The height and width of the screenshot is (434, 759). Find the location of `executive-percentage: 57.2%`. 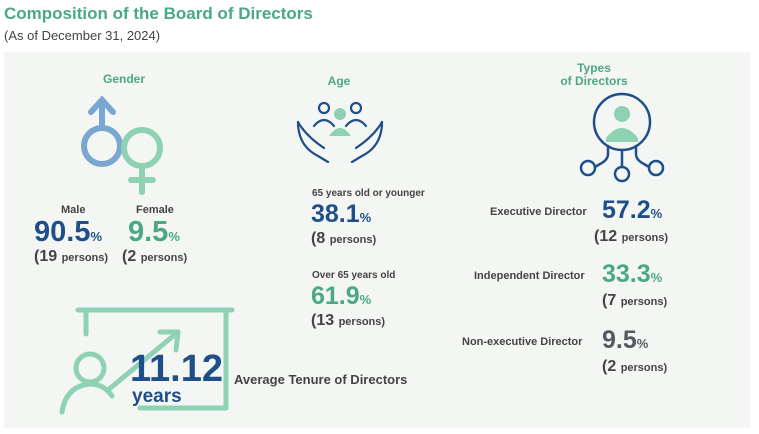

executive-percentage: 57.2% is located at coordinates (632, 210).